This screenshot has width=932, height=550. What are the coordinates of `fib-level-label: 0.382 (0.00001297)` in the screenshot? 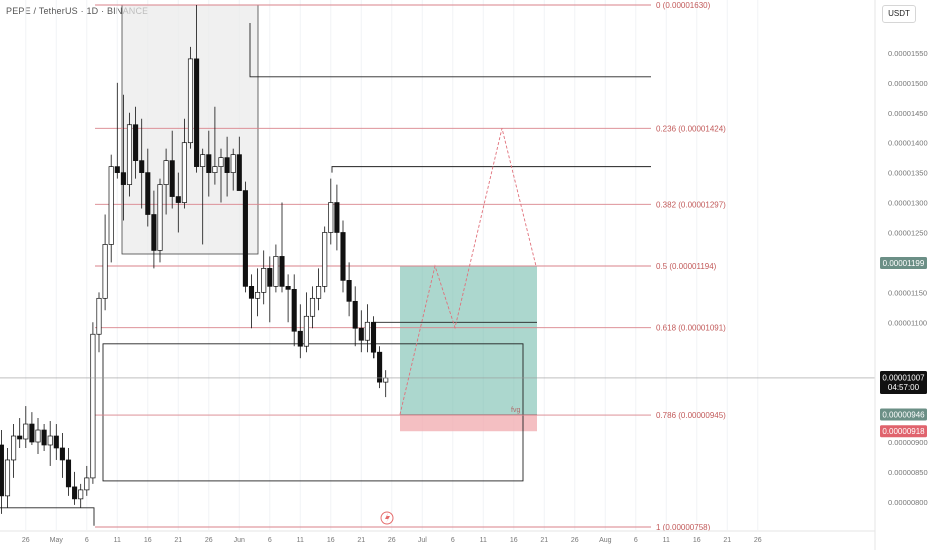 It's located at (691, 204).